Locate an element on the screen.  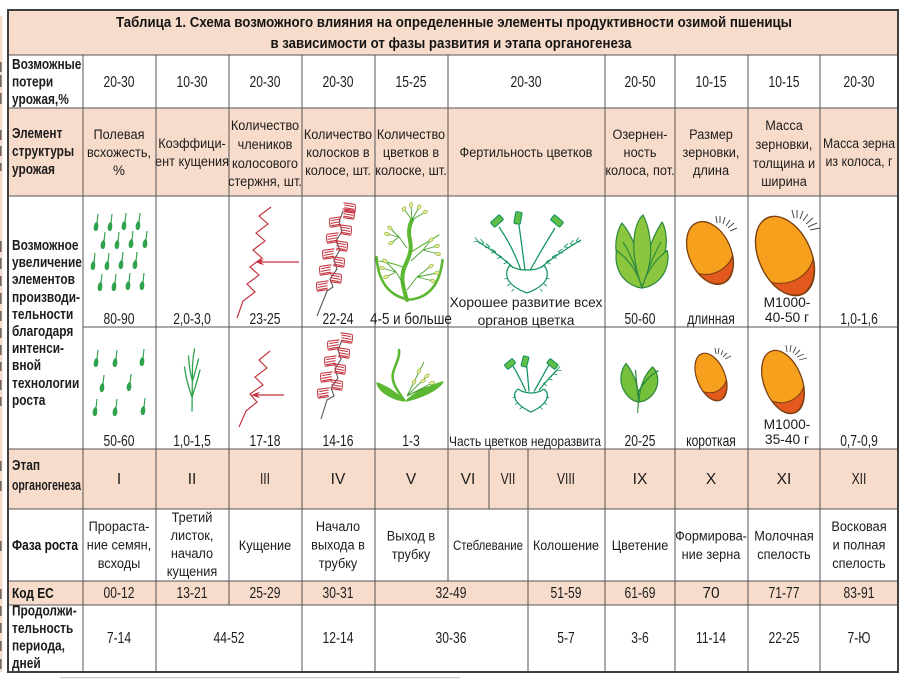
svg-text: 0,7-0,9 is located at coordinates (859, 441).